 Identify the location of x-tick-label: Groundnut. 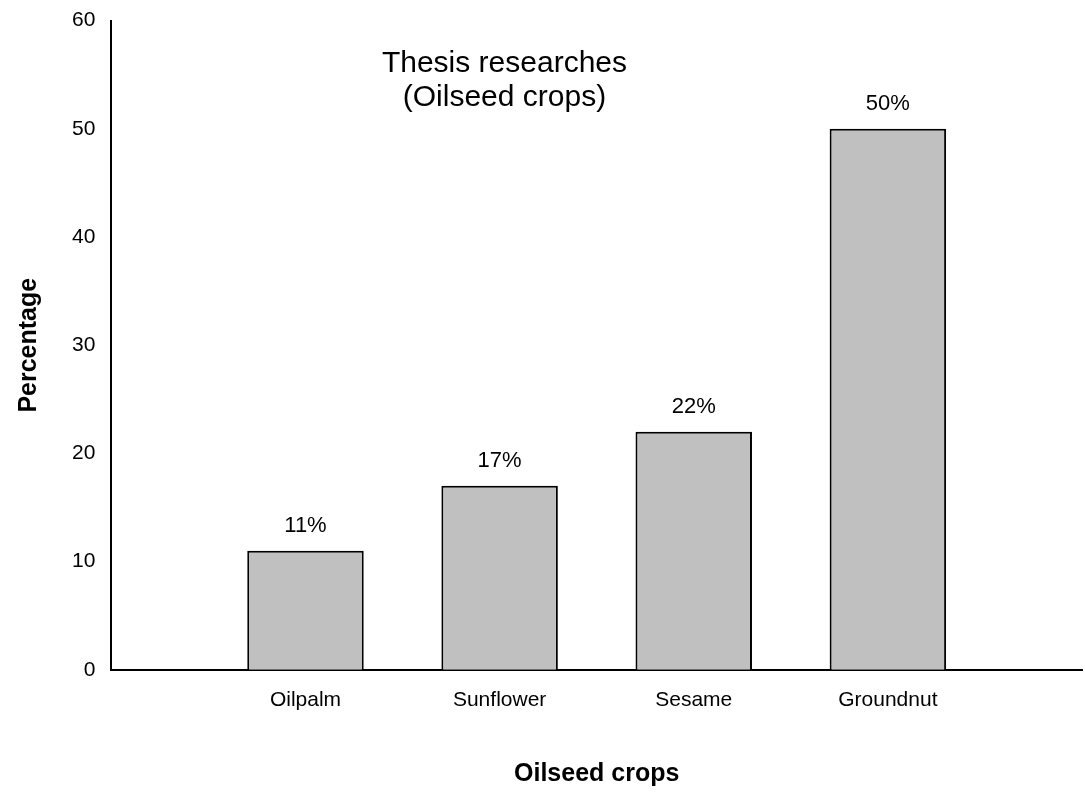
(888, 699).